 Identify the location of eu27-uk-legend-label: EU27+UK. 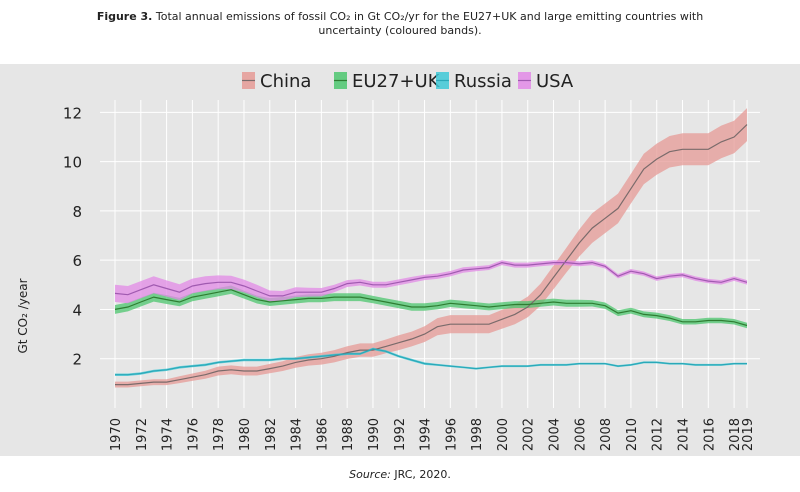
(396, 81).